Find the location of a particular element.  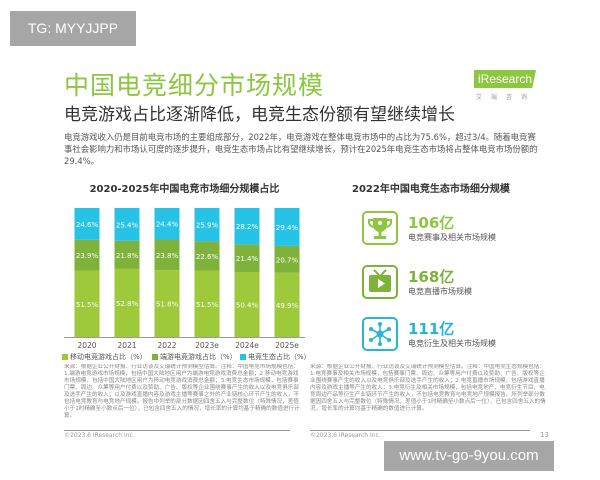

data-label: 20.7% is located at coordinates (287, 260).